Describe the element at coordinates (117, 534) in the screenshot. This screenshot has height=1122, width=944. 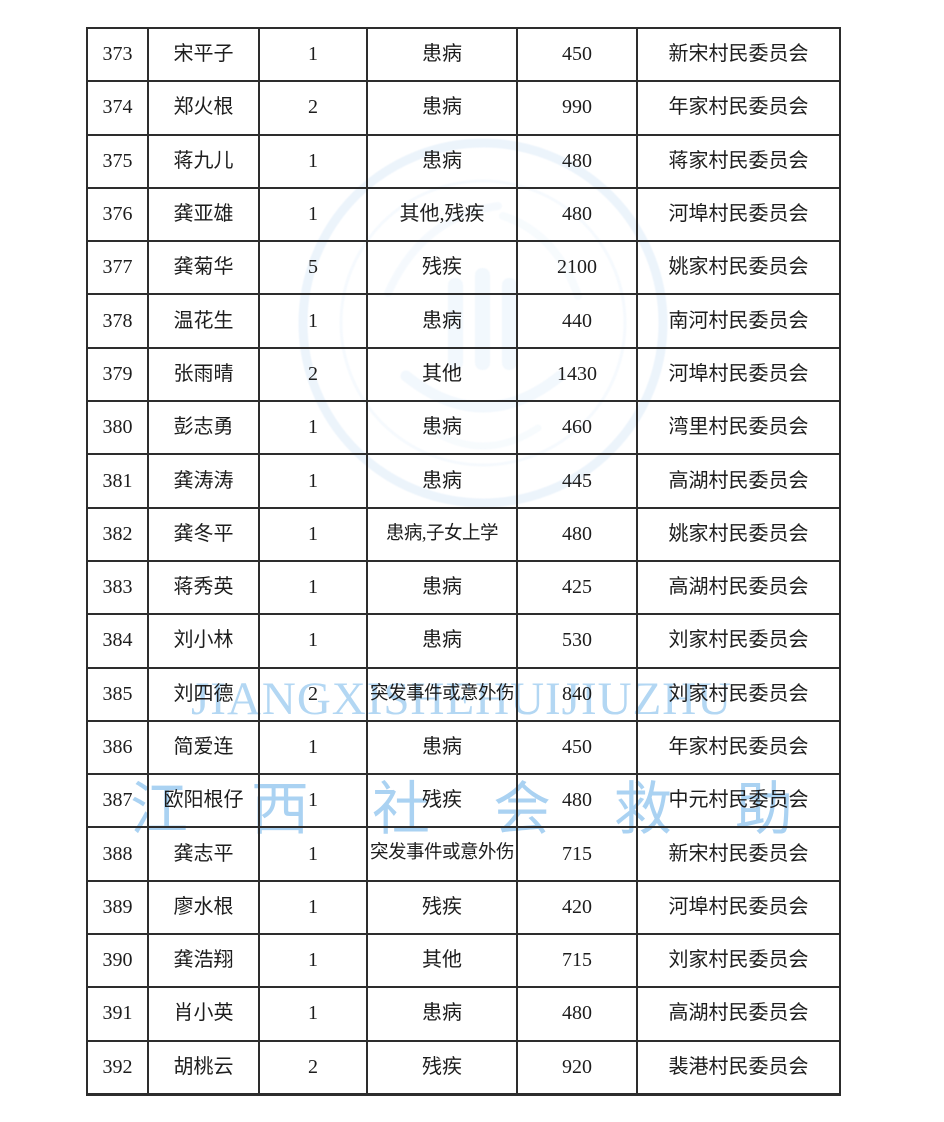
I see `cell-no: 382` at that location.